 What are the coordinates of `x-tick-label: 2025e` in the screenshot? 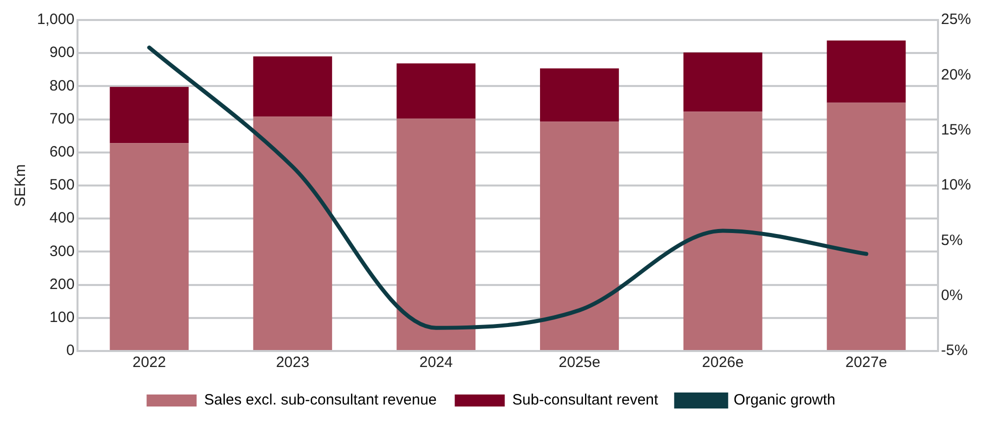 It's located at (579, 363).